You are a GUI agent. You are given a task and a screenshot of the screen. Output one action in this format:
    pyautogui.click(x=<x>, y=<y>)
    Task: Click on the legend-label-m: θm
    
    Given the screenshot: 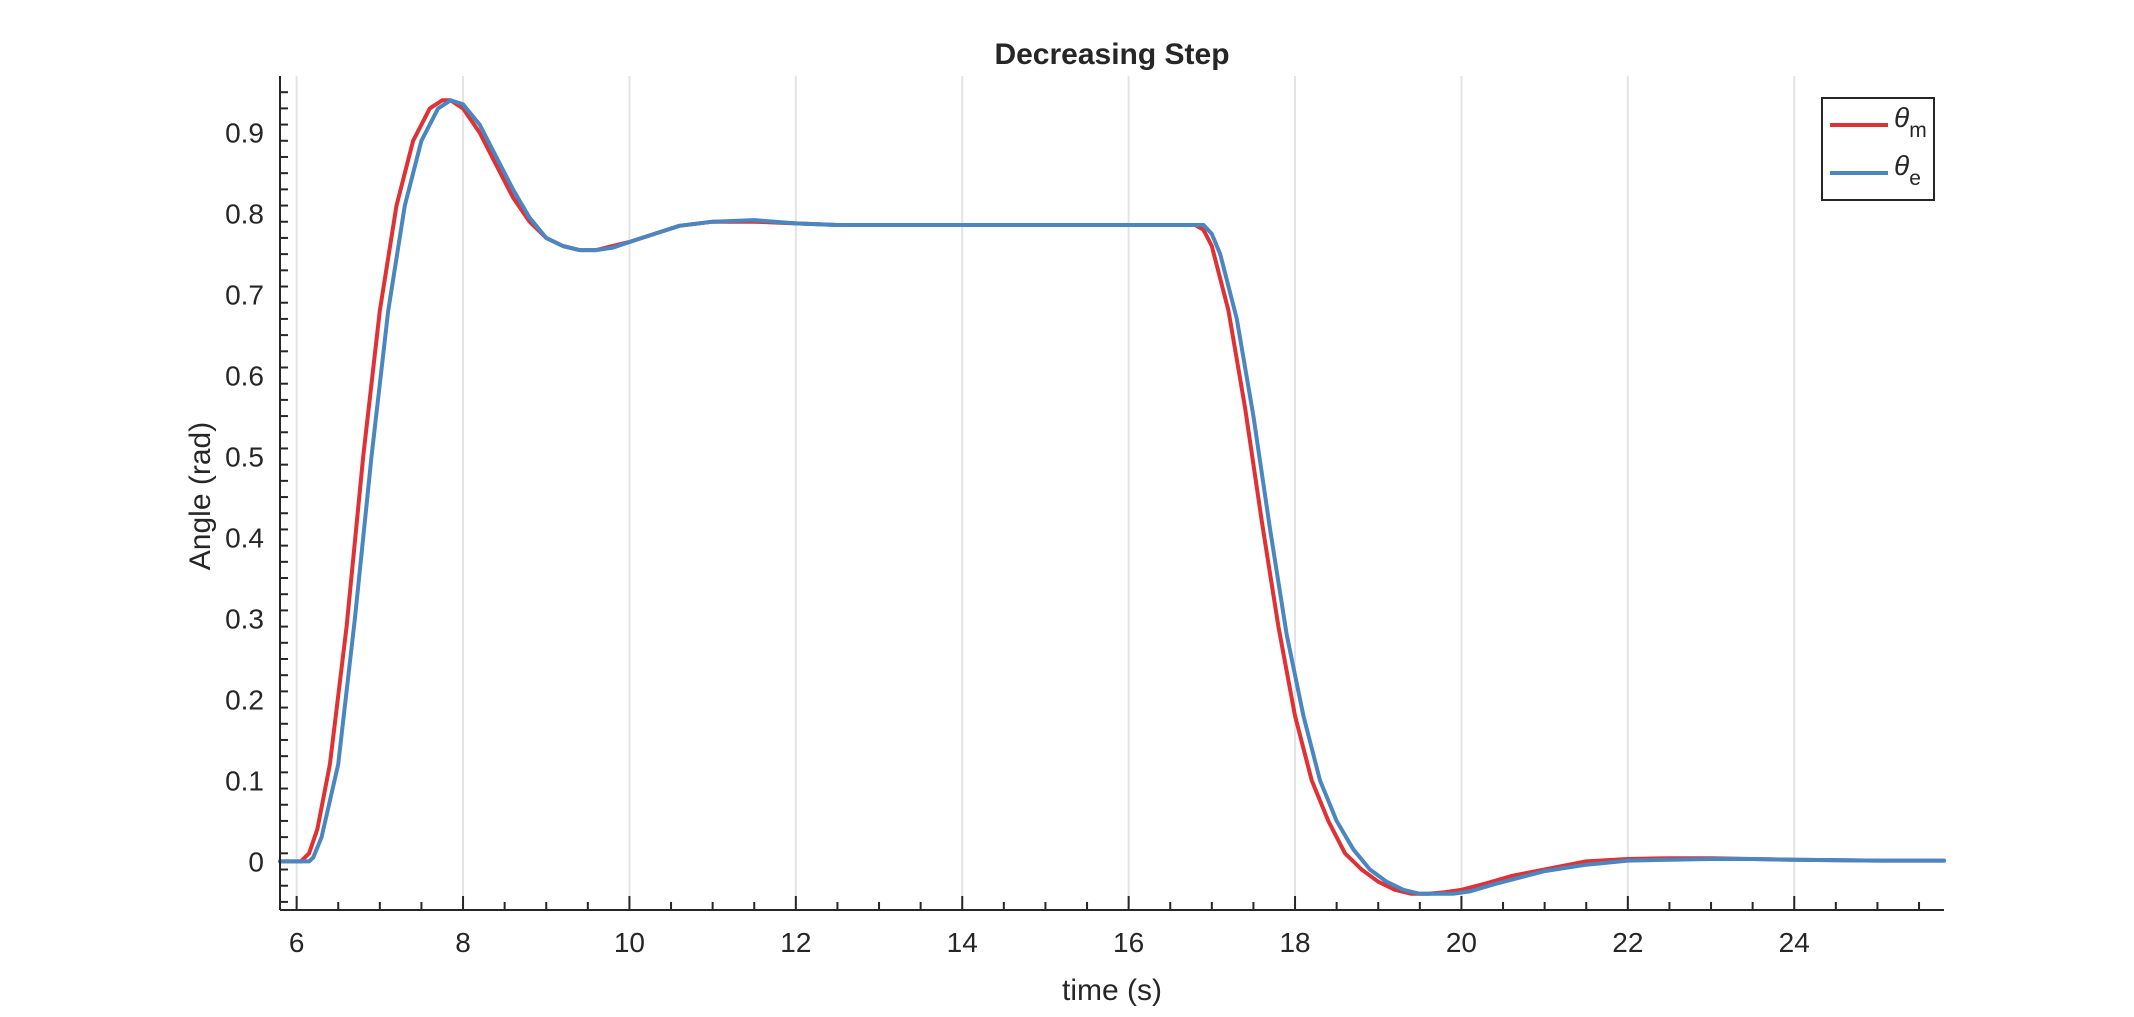 What is the action you would take?
    pyautogui.click(x=1910, y=122)
    